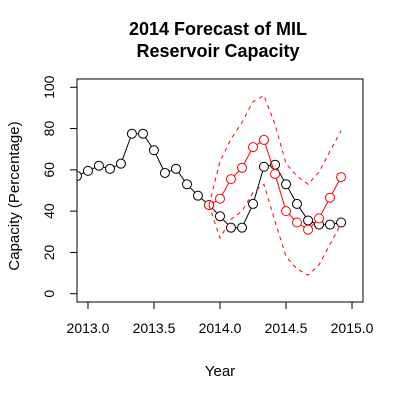 Image resolution: width=403 pixels, height=400 pixels. I want to click on x-tick-label: 2013.0, so click(88, 328).